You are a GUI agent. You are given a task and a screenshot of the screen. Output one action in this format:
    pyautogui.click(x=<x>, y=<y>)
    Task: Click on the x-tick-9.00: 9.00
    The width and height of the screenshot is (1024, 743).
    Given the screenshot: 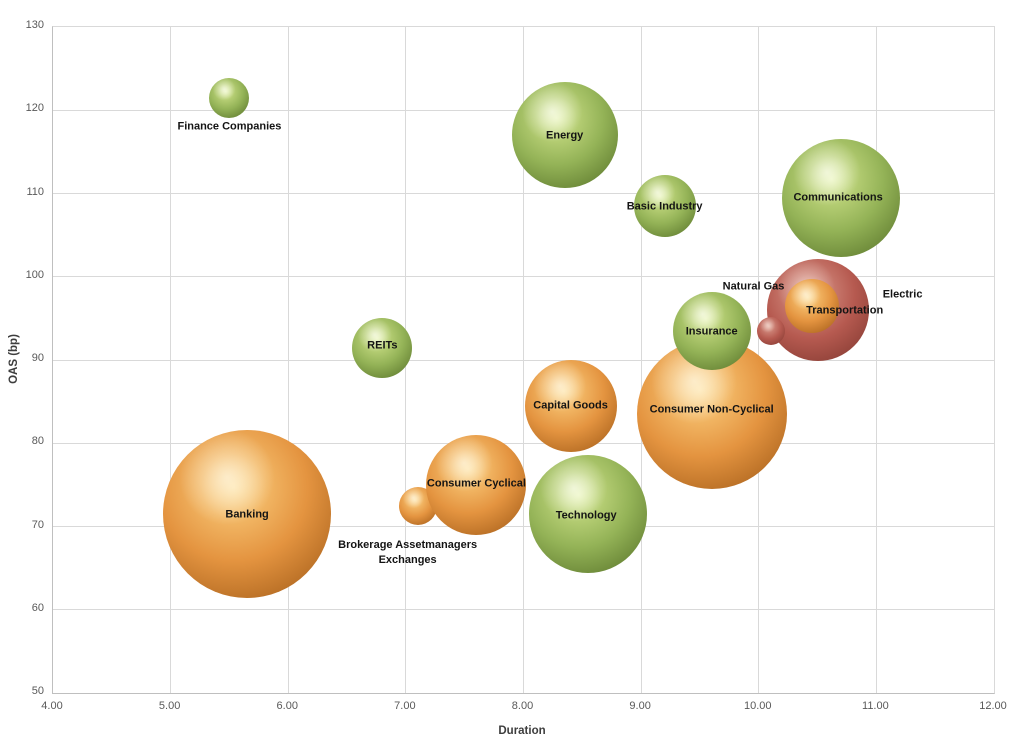 What is the action you would take?
    pyautogui.click(x=640, y=706)
    